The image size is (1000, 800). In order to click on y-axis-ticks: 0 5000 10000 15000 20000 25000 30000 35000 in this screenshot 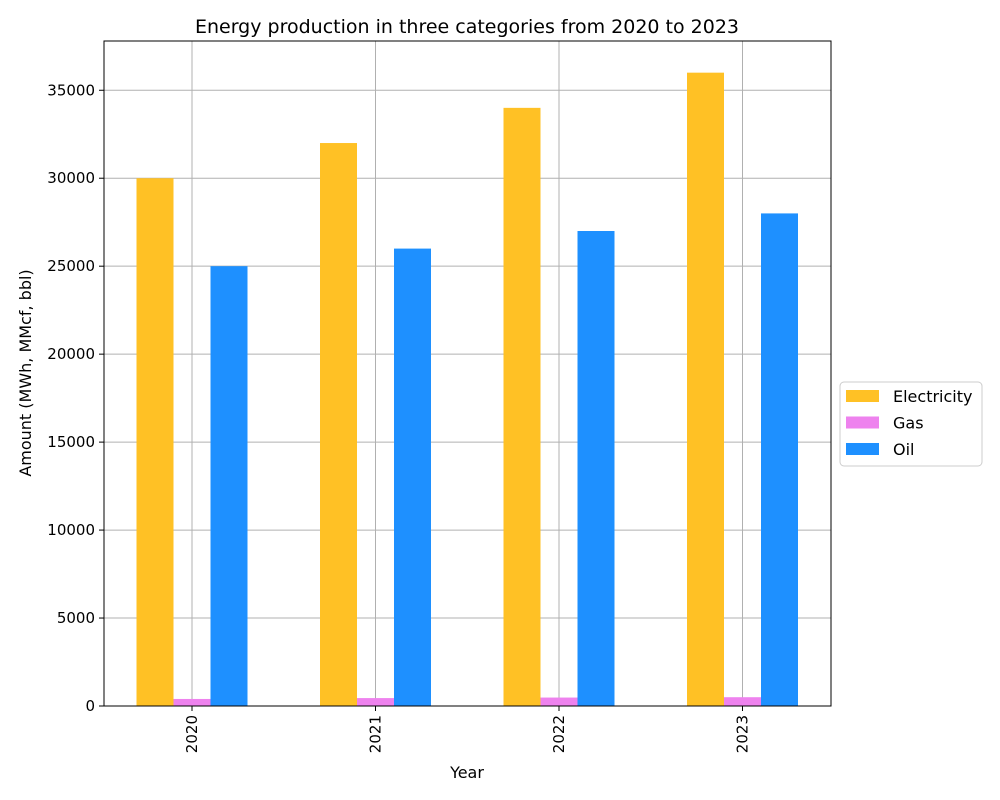, I will do `click(75, 398)`.